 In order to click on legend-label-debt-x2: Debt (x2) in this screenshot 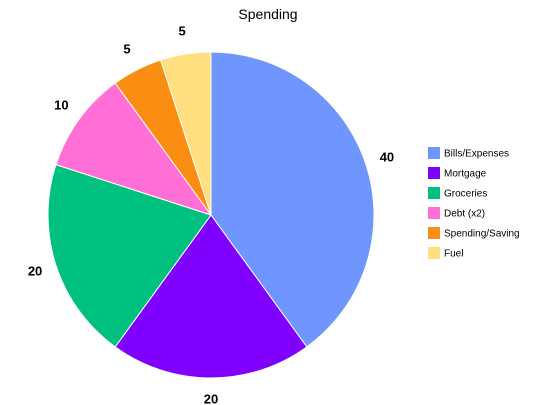, I will do `click(464, 214)`.